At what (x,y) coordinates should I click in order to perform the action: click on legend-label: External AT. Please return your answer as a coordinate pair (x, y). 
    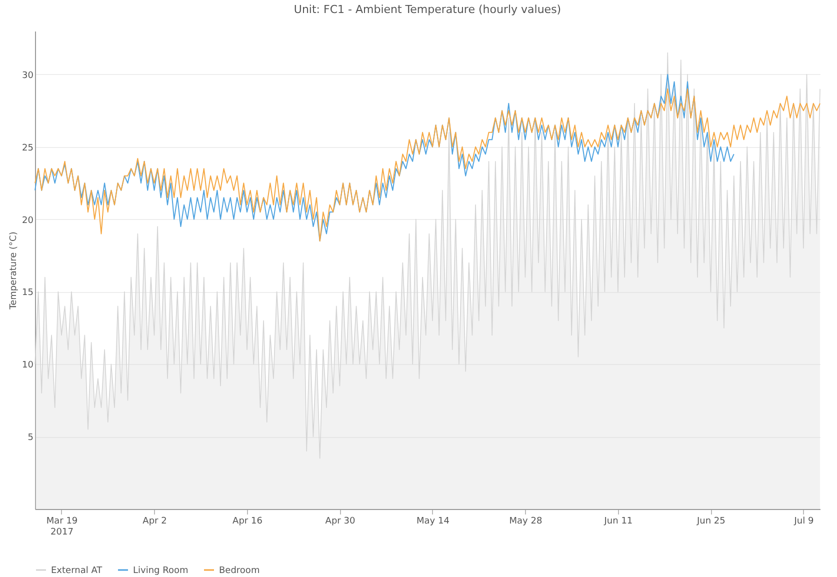
    Looking at the image, I should click on (77, 571).